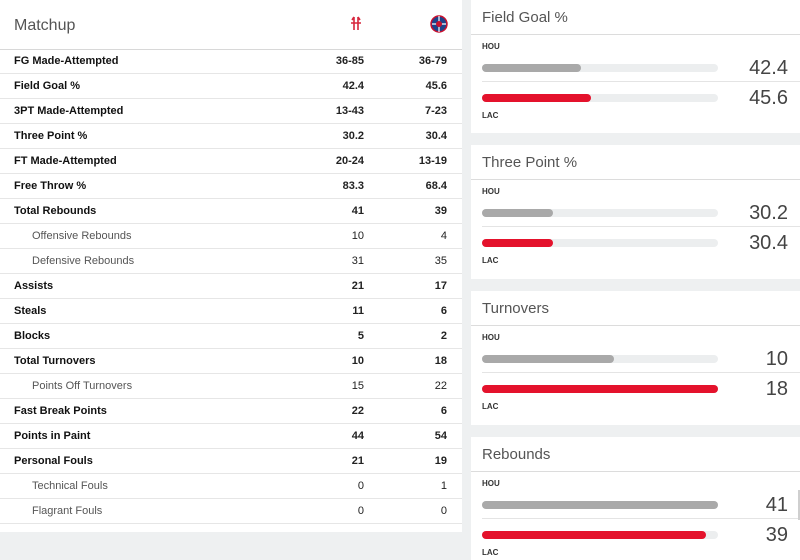 This screenshot has width=800, height=560. Describe the element at coordinates (349, 111) in the screenshot. I see `hou-value: 13-43` at that location.